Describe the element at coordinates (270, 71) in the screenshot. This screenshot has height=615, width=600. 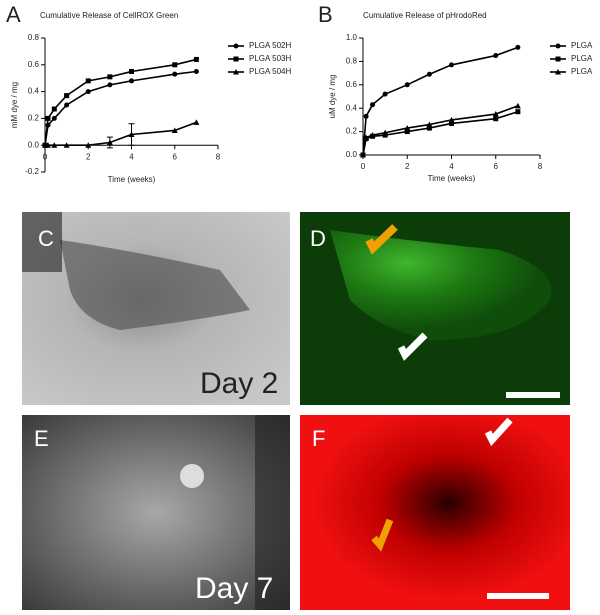
I see `legend-label: PLGA 504H` at that location.